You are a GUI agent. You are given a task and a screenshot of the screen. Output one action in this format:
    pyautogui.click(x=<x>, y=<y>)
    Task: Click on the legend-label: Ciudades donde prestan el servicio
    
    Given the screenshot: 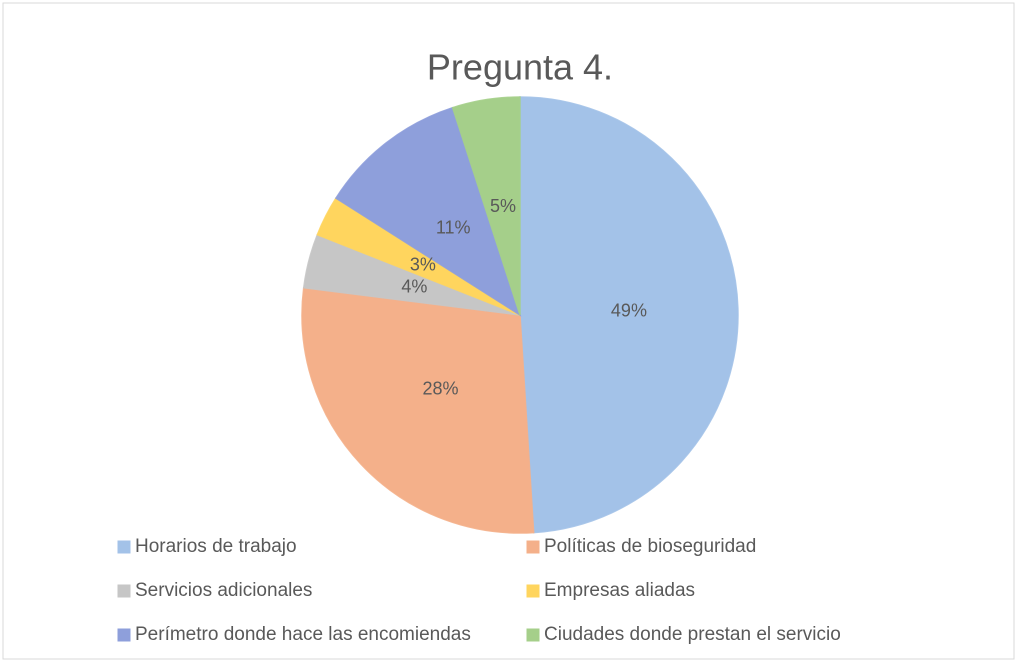 What is the action you would take?
    pyautogui.click(x=692, y=634)
    